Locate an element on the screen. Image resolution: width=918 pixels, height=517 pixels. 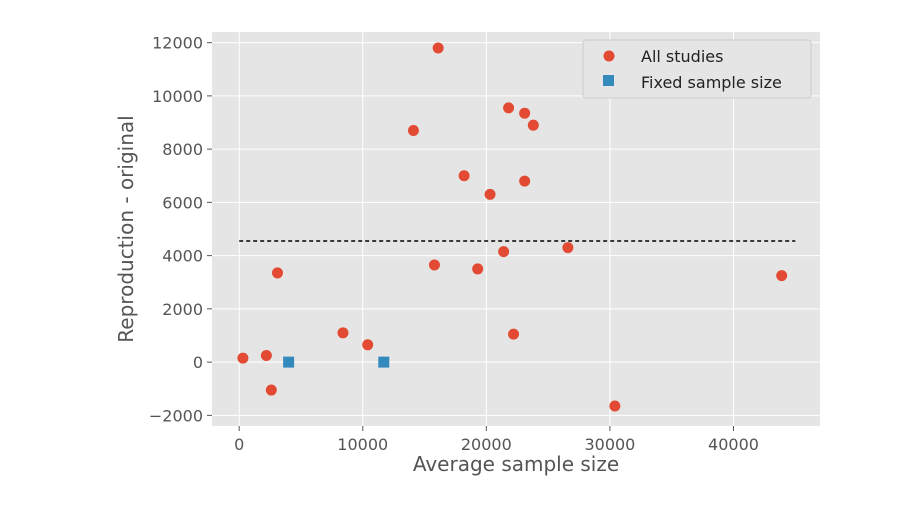
x-tick-label: 30000 is located at coordinates (609, 444).